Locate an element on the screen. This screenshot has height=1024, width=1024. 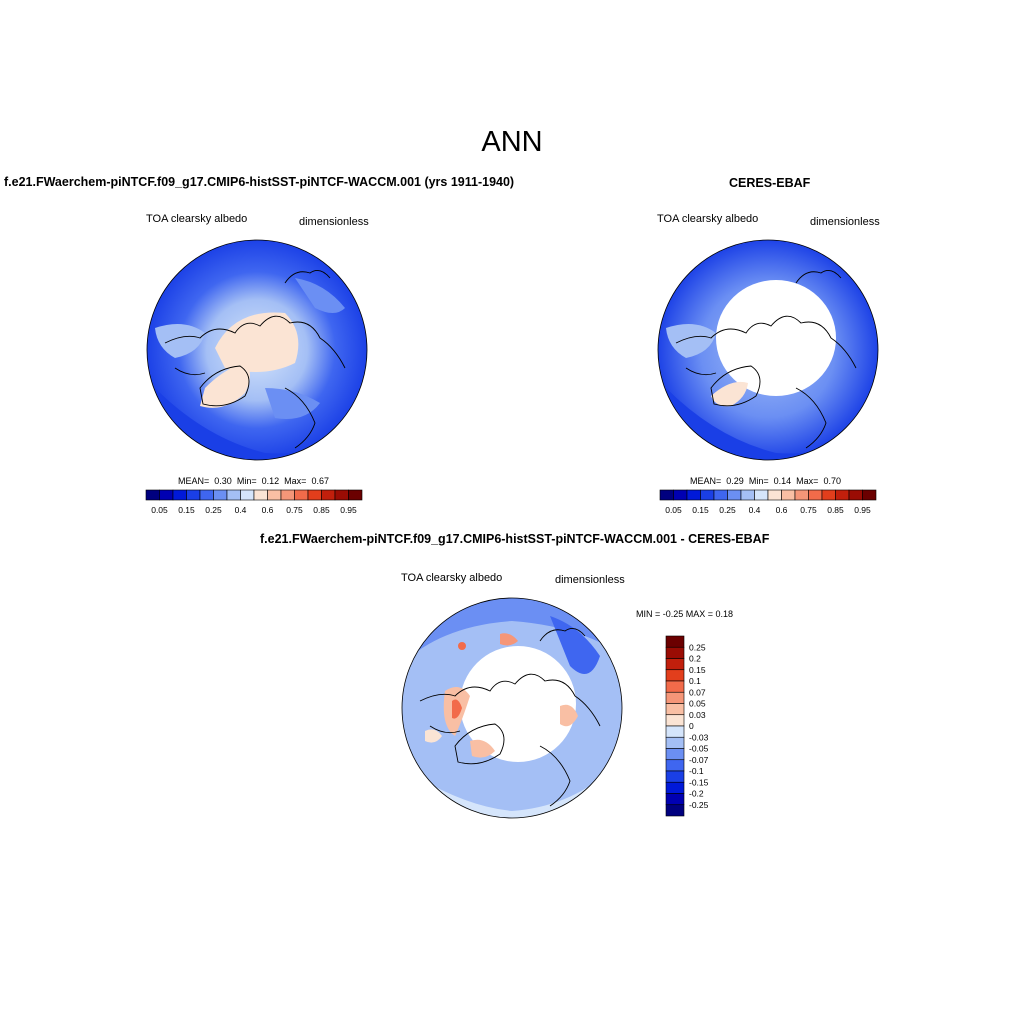
model-colorbar-tick-label: 0.25 is located at coordinates (213, 510).